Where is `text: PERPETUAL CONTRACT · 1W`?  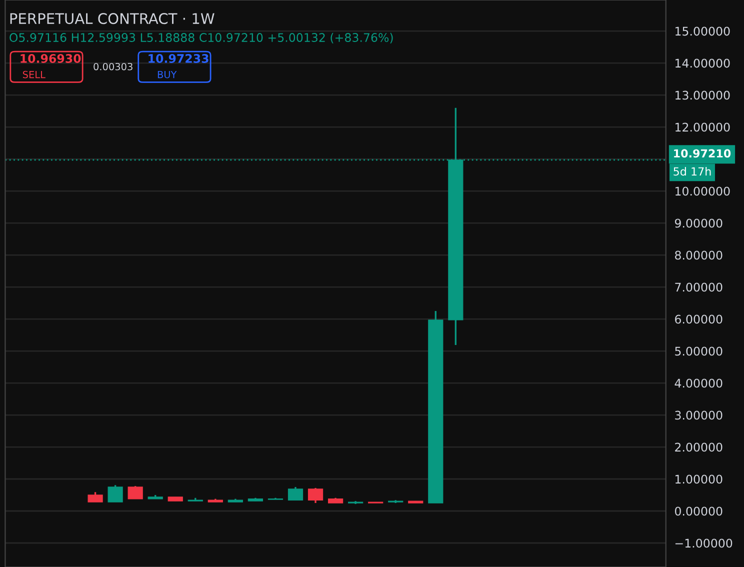
text: PERPETUAL CONTRACT · 1W is located at coordinates (112, 18).